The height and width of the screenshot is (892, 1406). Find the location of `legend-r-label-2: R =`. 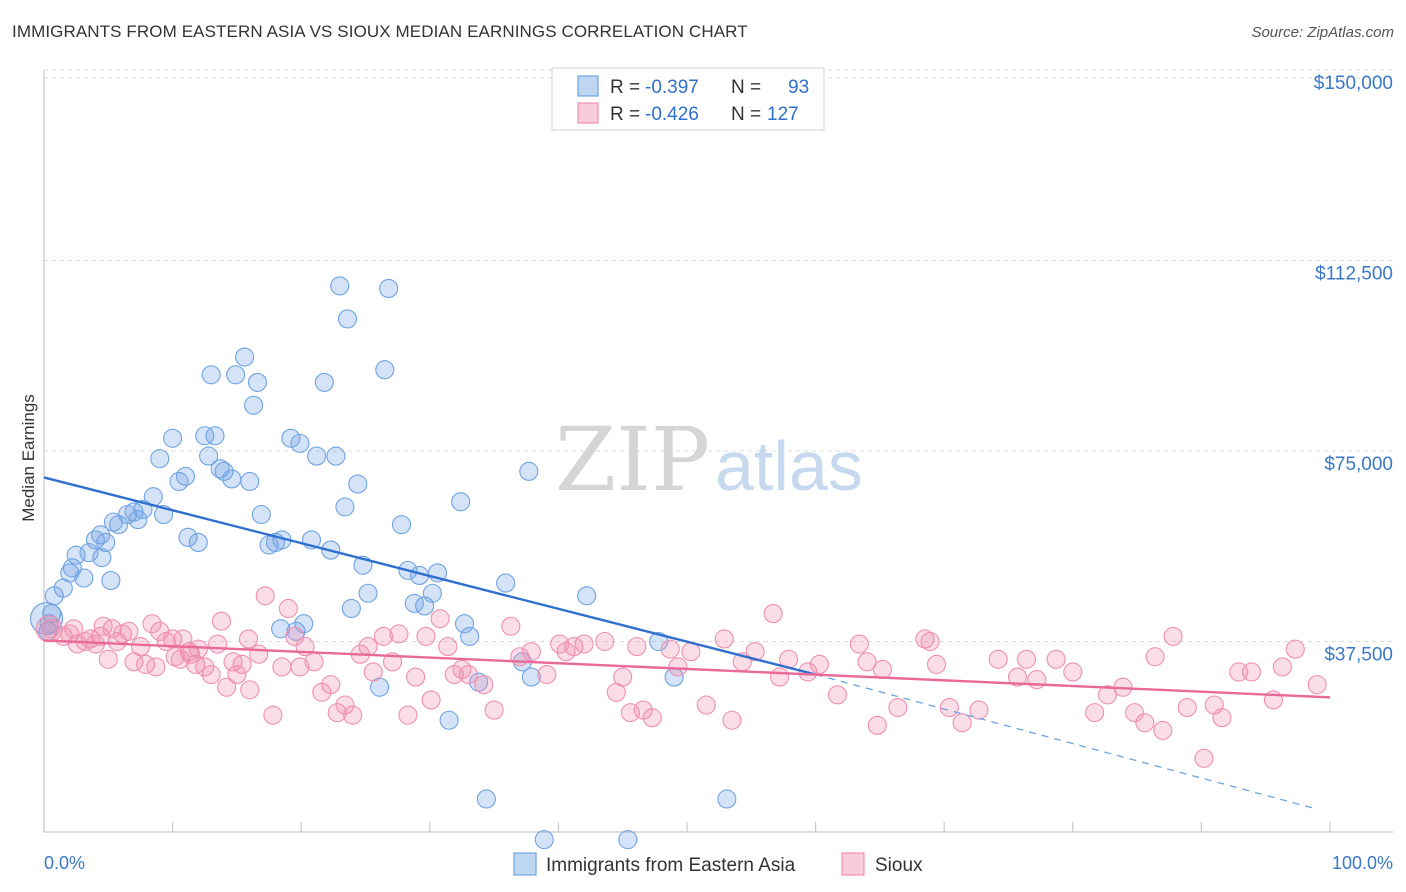

legend-r-label-2: R = is located at coordinates (625, 114).